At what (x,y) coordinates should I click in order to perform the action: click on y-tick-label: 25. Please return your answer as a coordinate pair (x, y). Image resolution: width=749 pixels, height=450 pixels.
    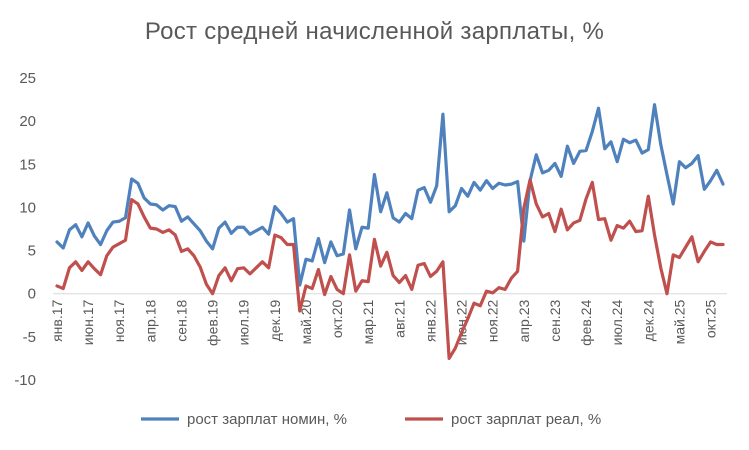
    Looking at the image, I should click on (27, 78).